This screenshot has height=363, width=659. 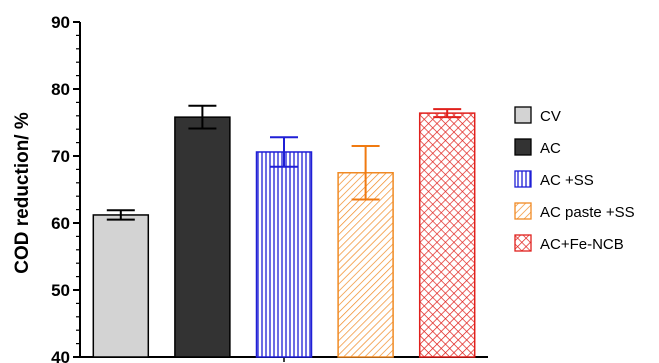 I want to click on y-tick-label: 70, so click(x=60, y=156).